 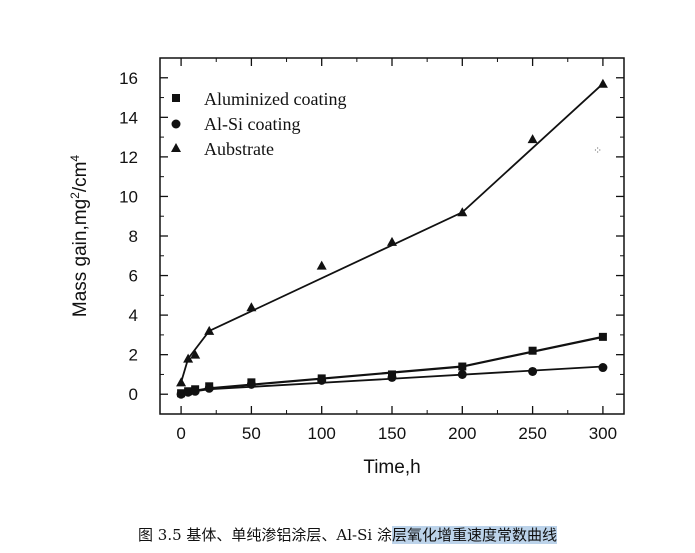 What do you see at coordinates (322, 433) in the screenshot?
I see `x-tick-label-100: 100` at bounding box center [322, 433].